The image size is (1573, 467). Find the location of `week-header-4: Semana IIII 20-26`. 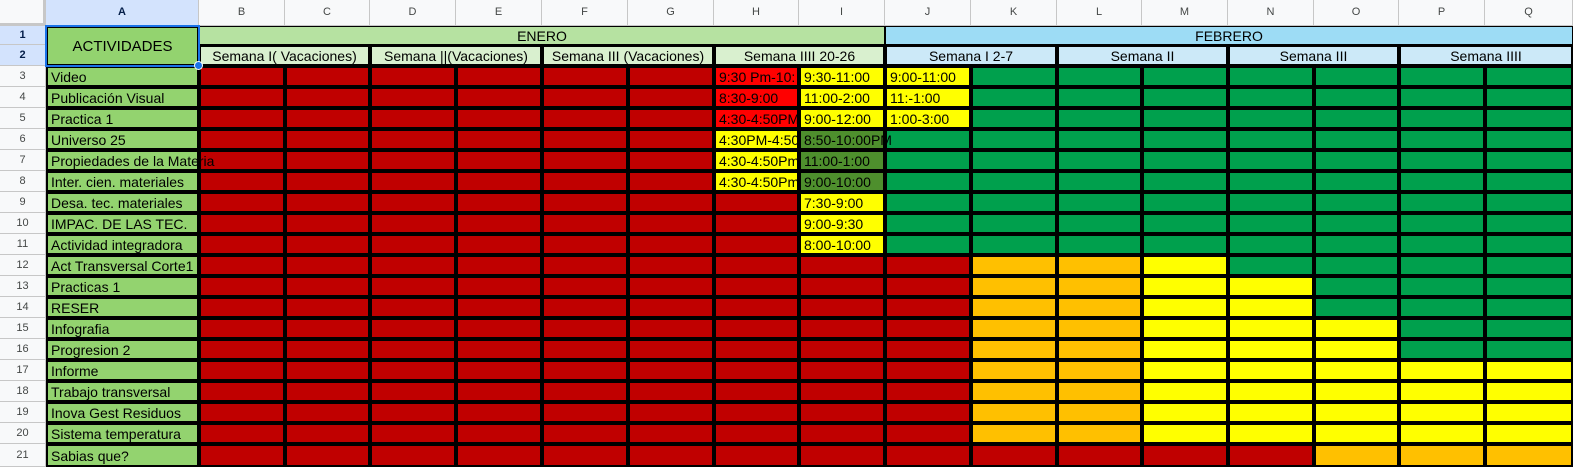

week-header-4: Semana IIII 20-26 is located at coordinates (799, 55).